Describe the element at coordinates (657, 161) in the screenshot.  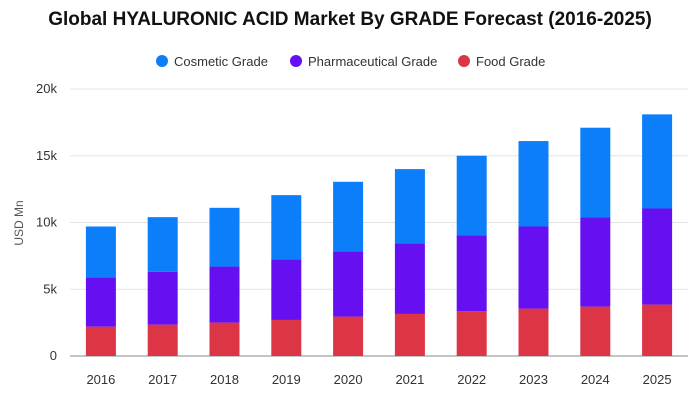
I see `bar-cosmetic-grade-2025` at that location.